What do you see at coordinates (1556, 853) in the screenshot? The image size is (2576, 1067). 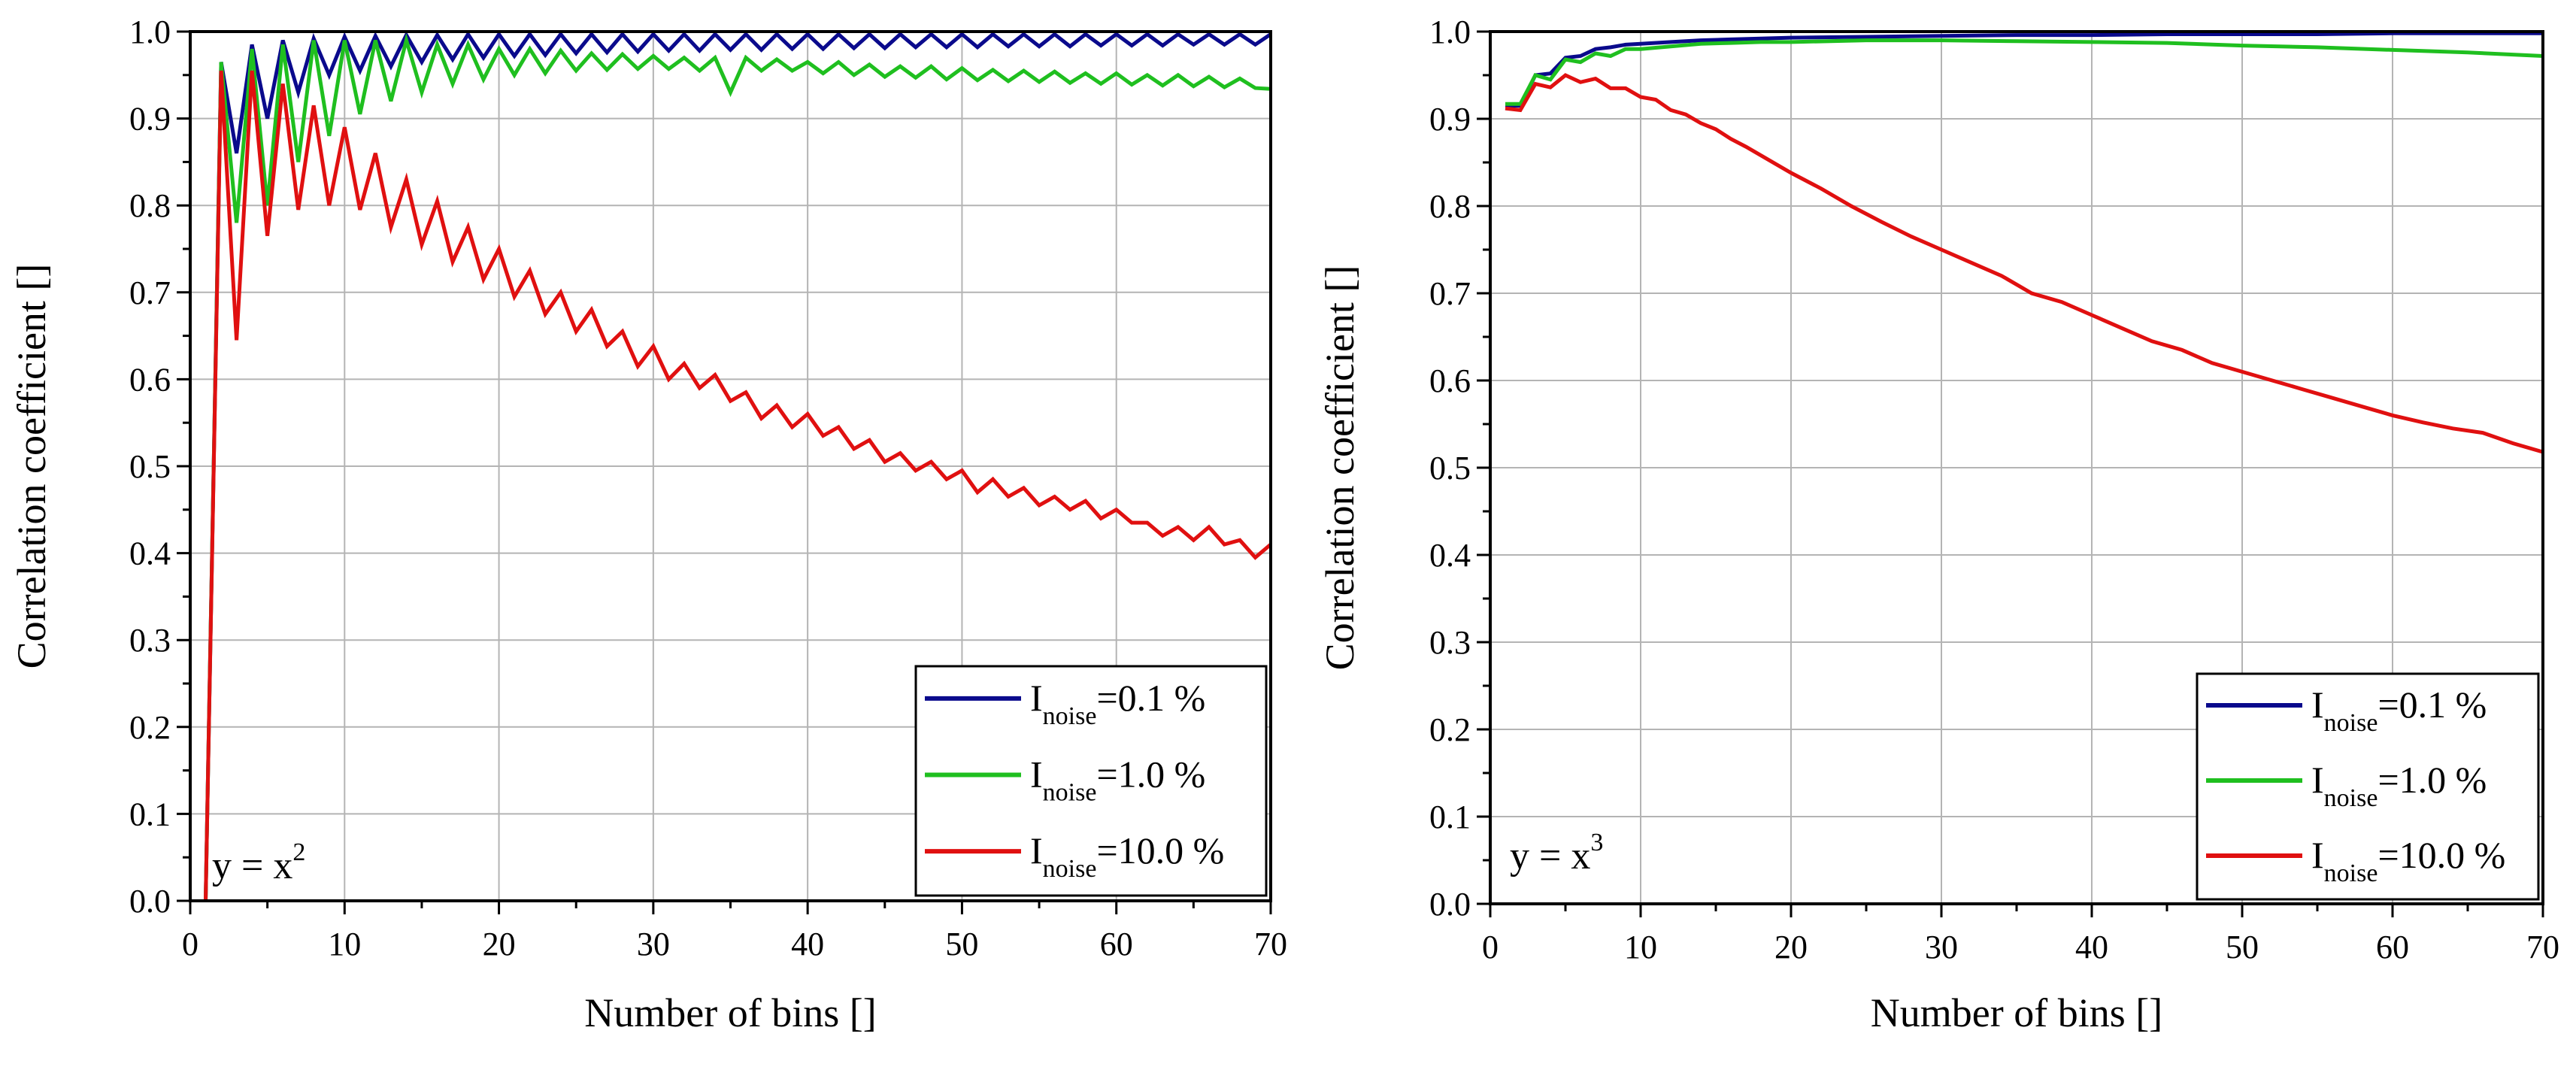 I see `equation-annotation: y = x3` at bounding box center [1556, 853].